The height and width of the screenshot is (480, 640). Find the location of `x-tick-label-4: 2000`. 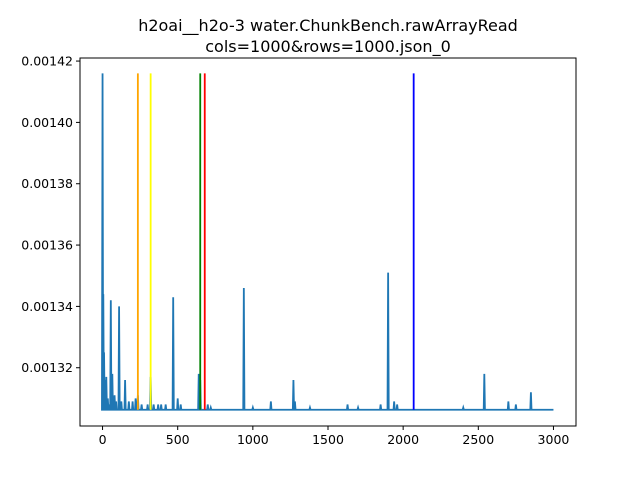

x-tick-label-4: 2000 is located at coordinates (403, 439).